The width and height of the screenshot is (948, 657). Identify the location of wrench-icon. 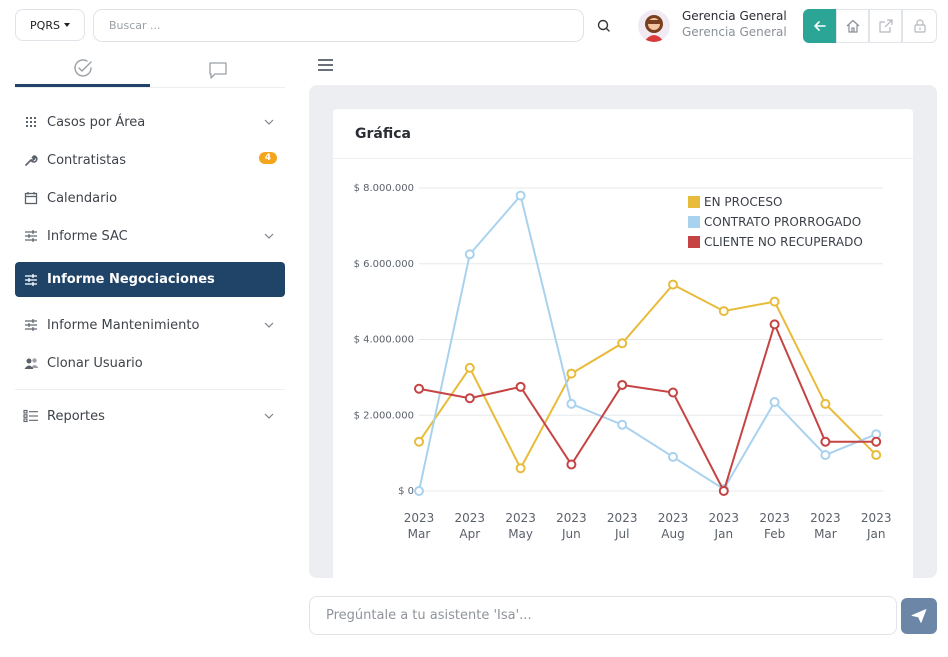
(31, 160).